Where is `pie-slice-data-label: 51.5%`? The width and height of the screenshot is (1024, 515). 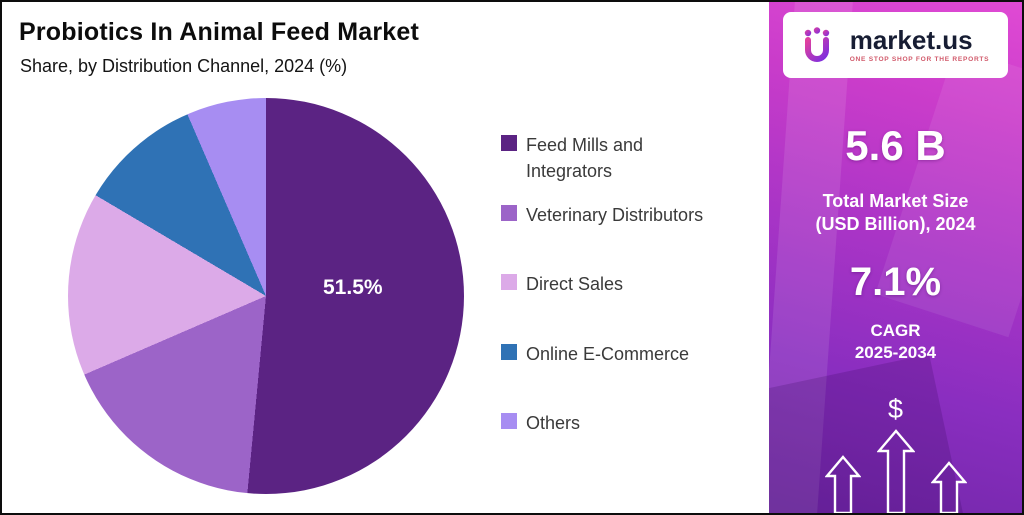
pie-slice-data-label: 51.5% is located at coordinates (353, 287).